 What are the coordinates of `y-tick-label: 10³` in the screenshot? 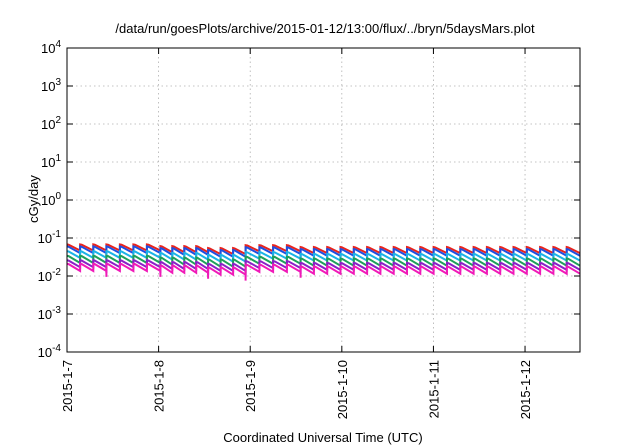 It's located at (51, 85).